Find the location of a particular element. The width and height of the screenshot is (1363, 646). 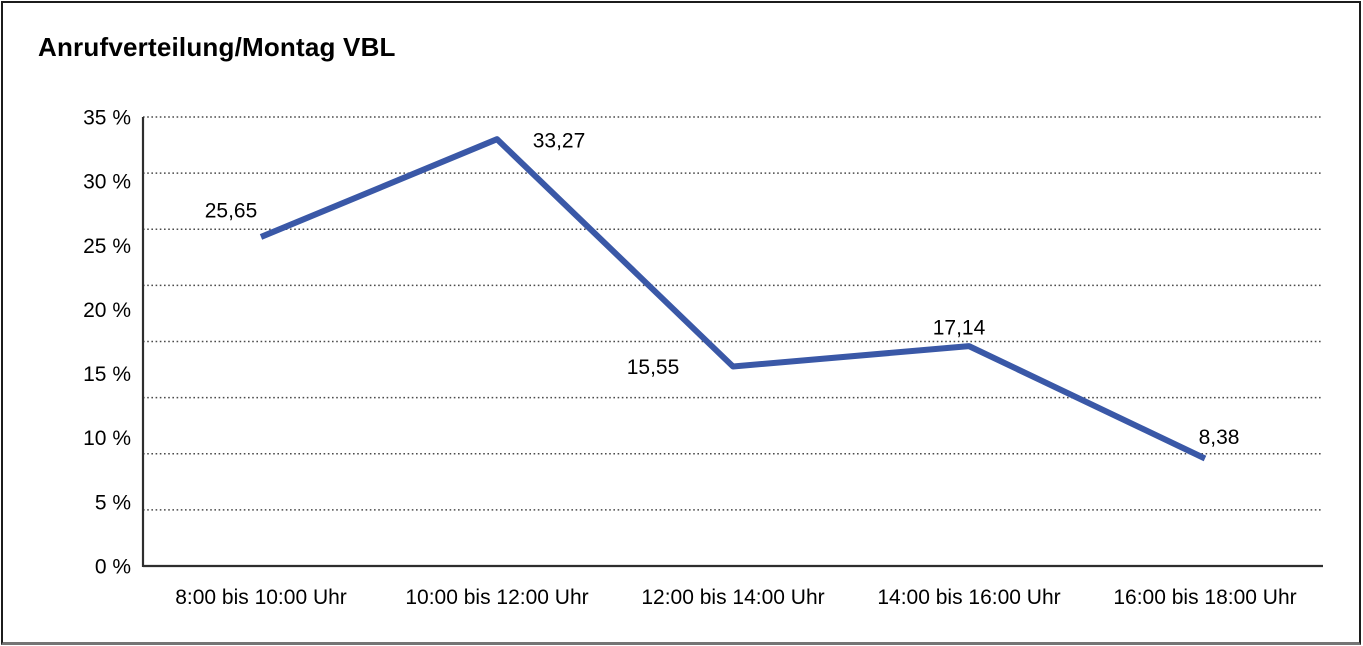

data-label: 8,38 is located at coordinates (1219, 437).